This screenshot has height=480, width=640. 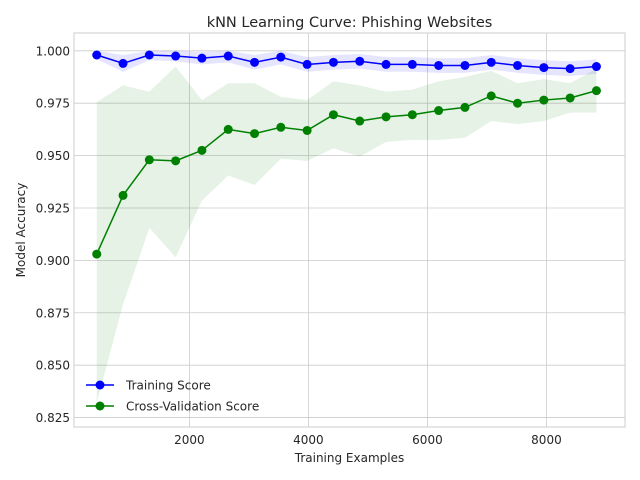 I want to click on legend-label-training: Training Score, so click(x=168, y=386).